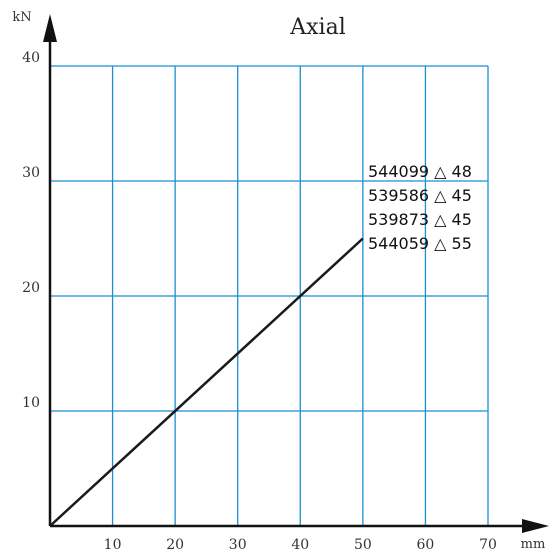  I want to click on annotation-1: 544099 △ 48, so click(420, 171).